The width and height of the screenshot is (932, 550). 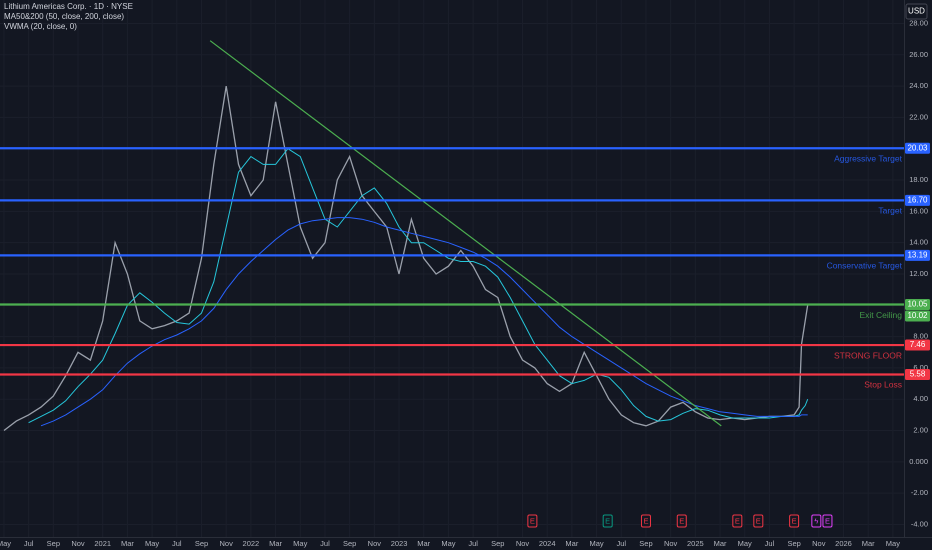 I want to click on level-tag-label: 20.03, so click(x=917, y=147).